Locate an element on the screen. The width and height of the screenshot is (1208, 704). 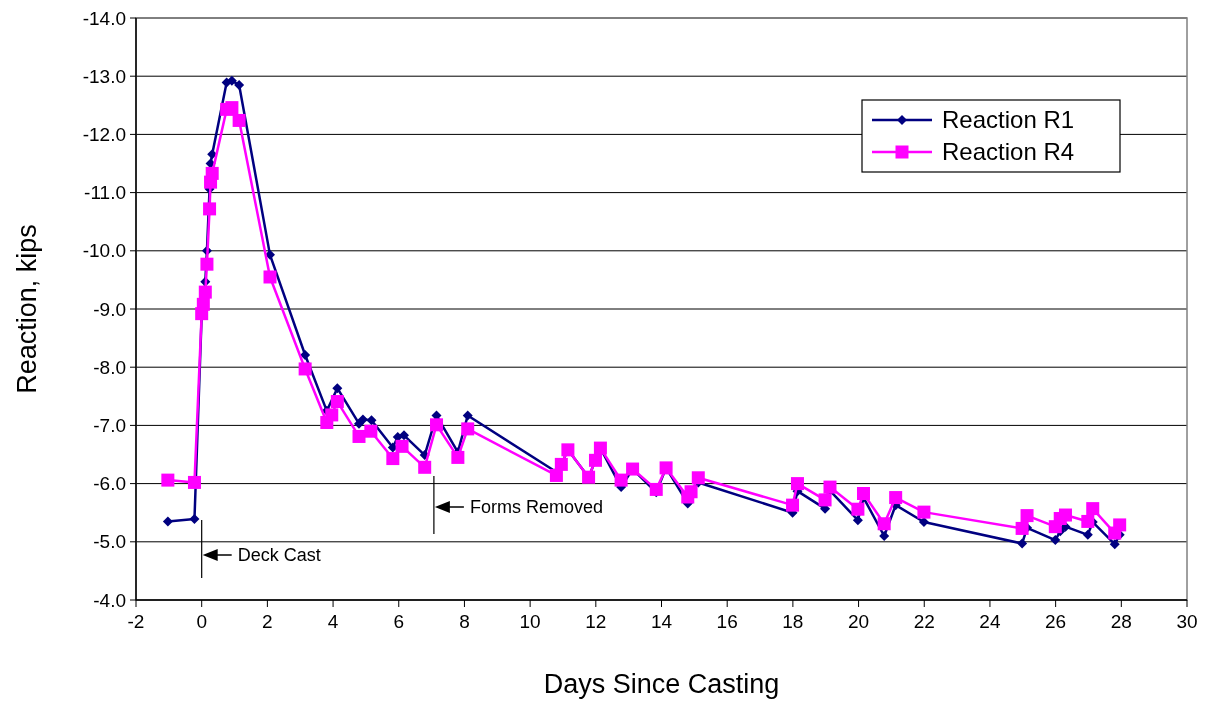
y-tick-label: -6.0 is located at coordinates (109, 484).